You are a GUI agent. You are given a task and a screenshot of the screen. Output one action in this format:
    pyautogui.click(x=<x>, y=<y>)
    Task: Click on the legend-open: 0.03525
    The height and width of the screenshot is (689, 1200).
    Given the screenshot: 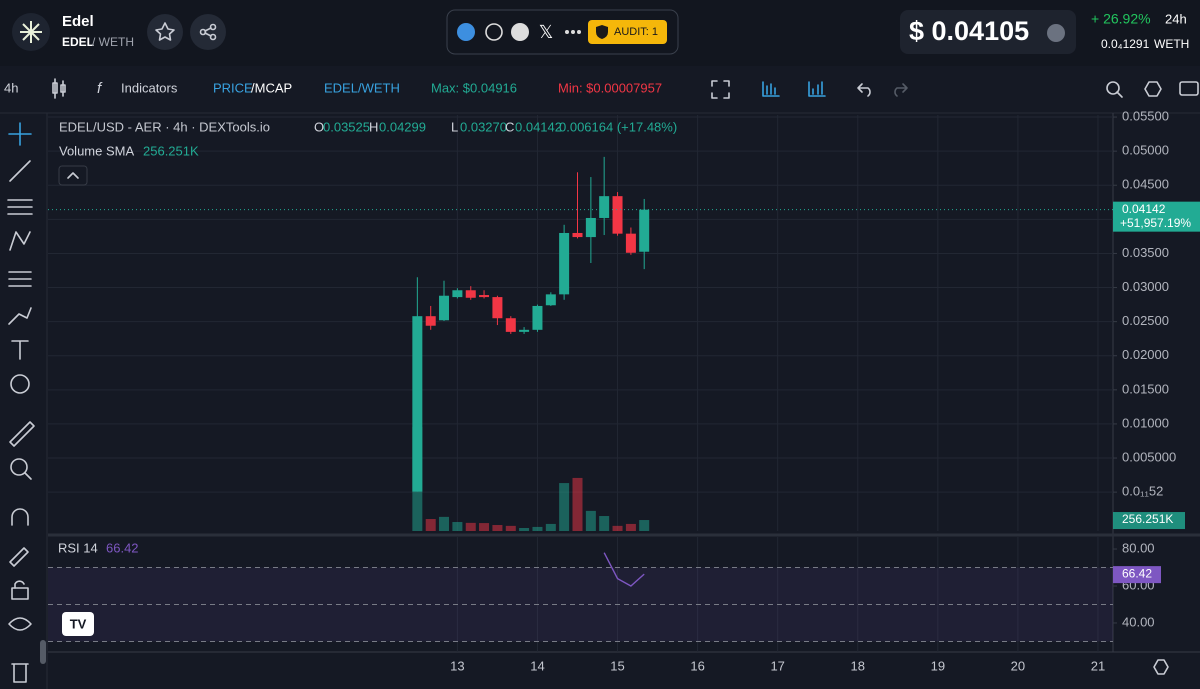 What is the action you would take?
    pyautogui.click(x=346, y=126)
    